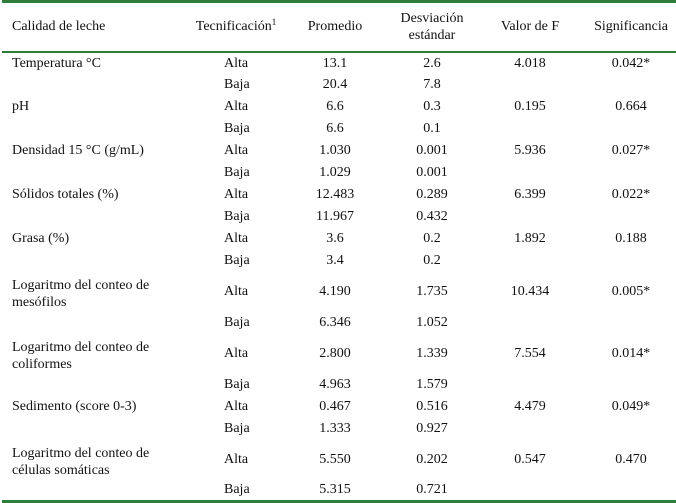  What do you see at coordinates (339, 323) in the screenshot?
I see `table-row: Baja 6.346 1.052` at bounding box center [339, 323].